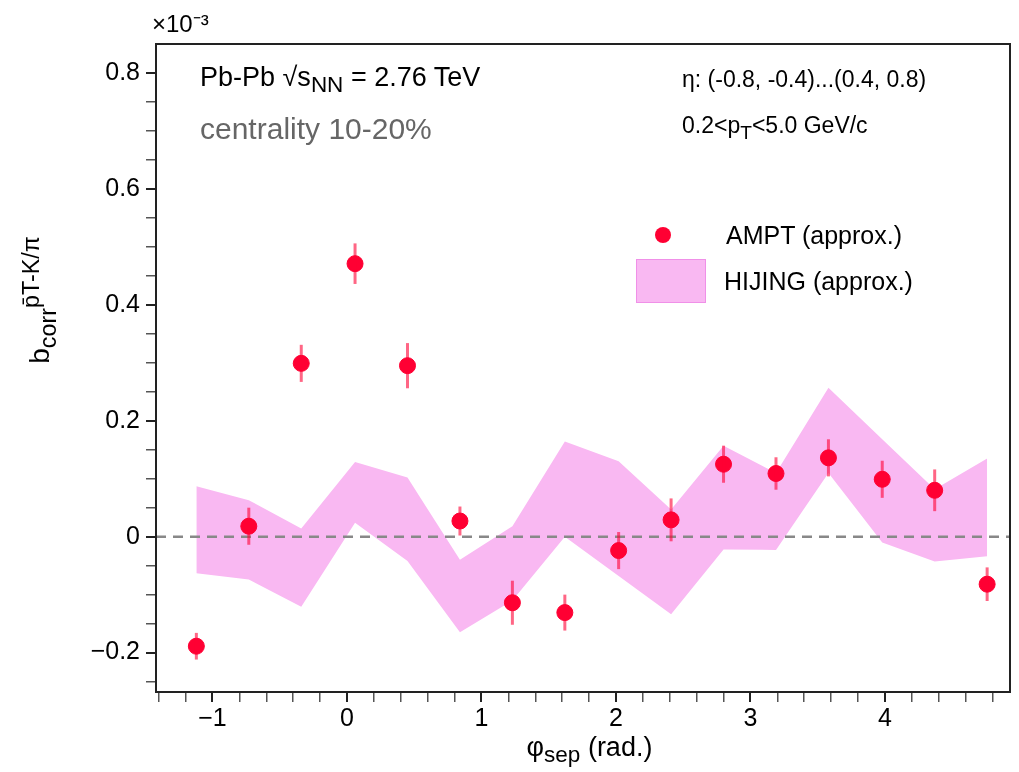  I want to click on legend-label: AMPT (approx.), so click(814, 235).